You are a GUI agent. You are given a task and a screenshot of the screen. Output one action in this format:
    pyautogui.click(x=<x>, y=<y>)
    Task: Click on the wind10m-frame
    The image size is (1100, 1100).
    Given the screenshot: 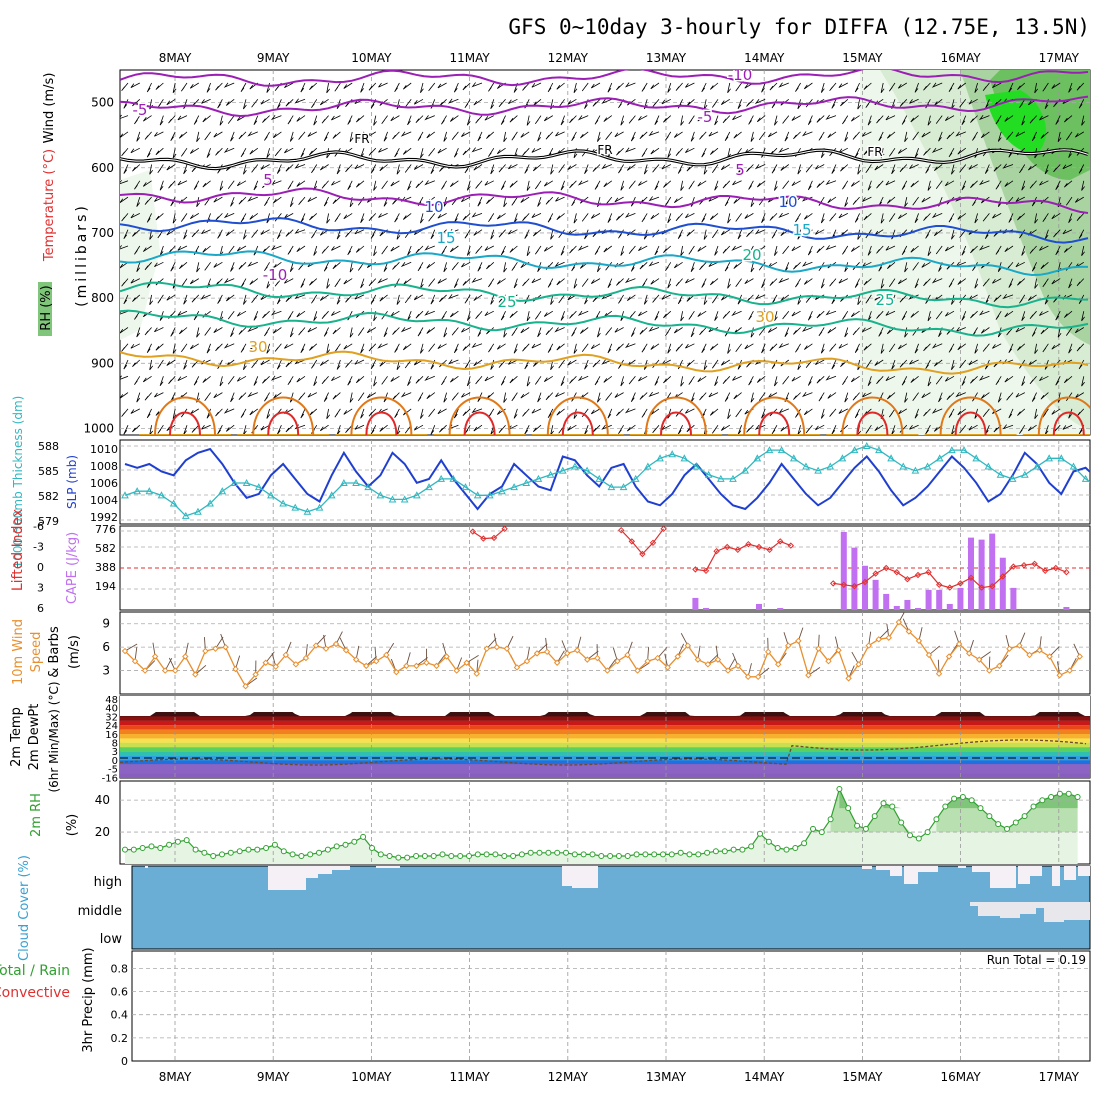 What is the action you would take?
    pyautogui.click(x=605, y=653)
    